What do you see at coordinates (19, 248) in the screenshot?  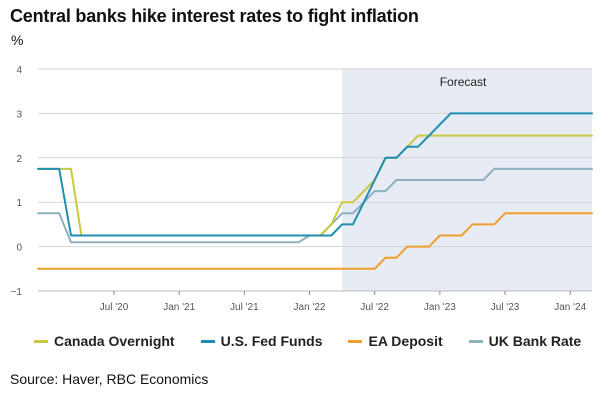 I see `y-tick-label: 0` at bounding box center [19, 248].